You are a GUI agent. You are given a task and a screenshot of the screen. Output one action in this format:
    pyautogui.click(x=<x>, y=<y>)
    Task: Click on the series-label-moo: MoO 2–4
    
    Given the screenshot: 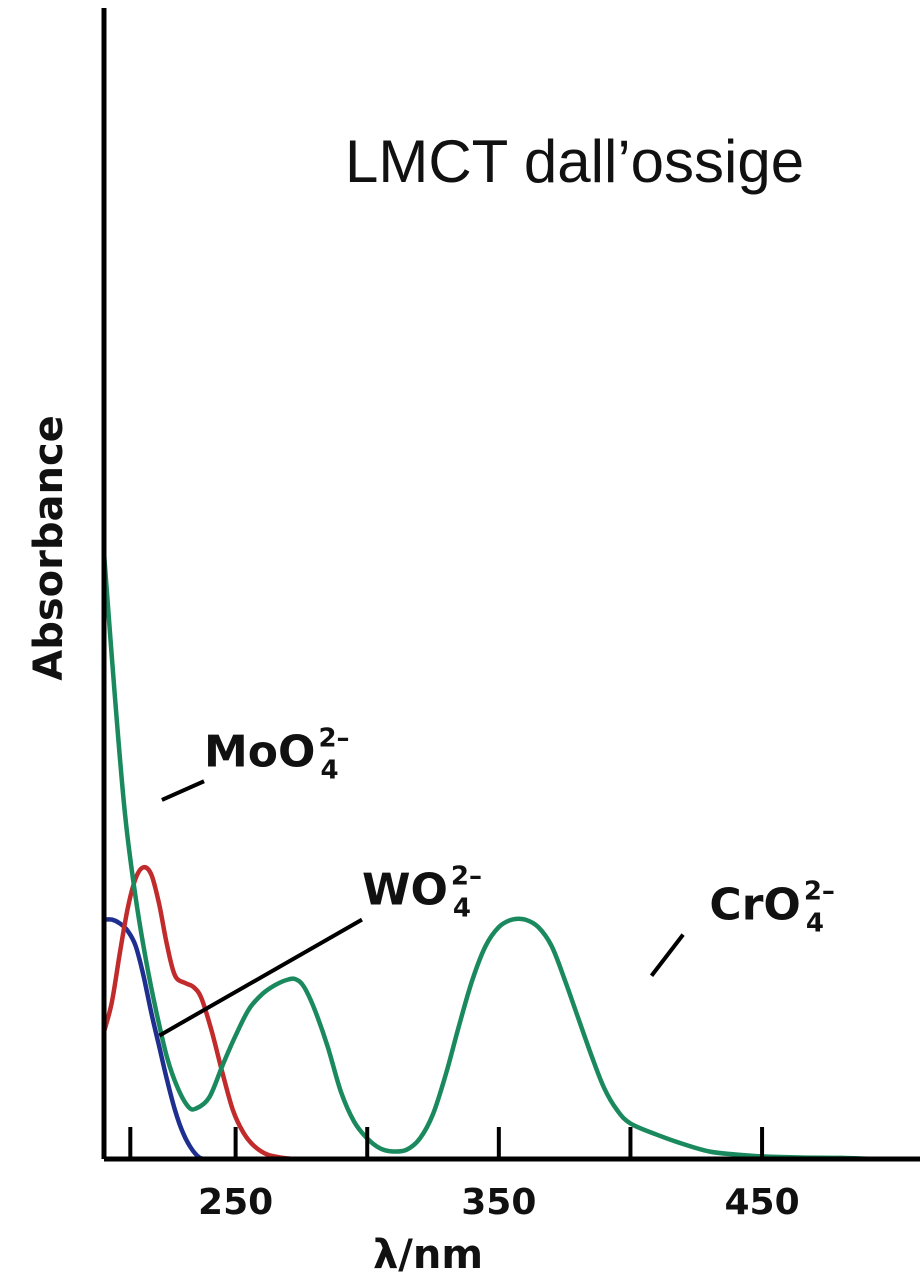 What is the action you would take?
    pyautogui.click(x=277, y=754)
    